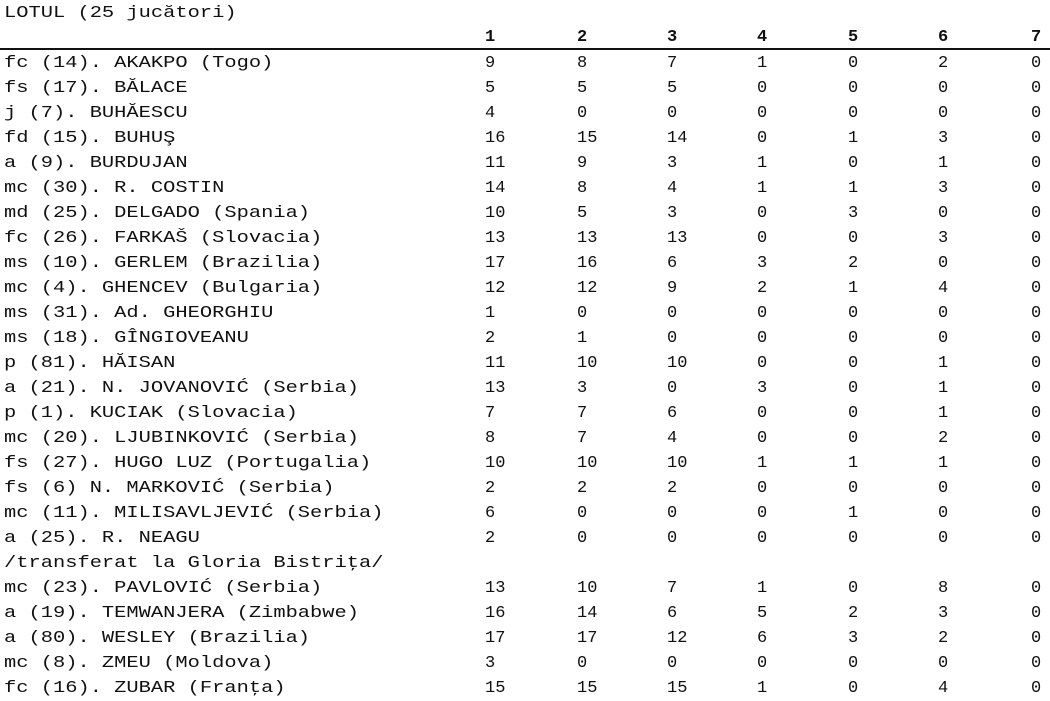 The image size is (1050, 701). I want to click on name-cell: fc (16). ZUBAR (Franţa), so click(145, 688).